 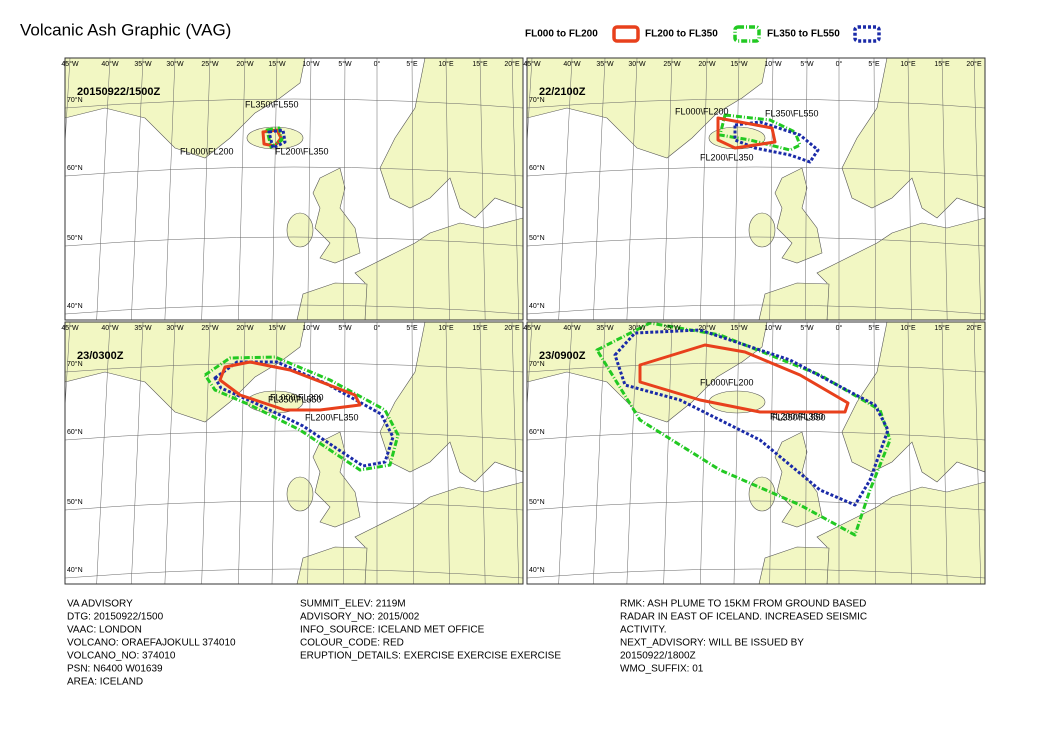 I want to click on legend-label: FL200 to FL350, so click(x=681, y=34).